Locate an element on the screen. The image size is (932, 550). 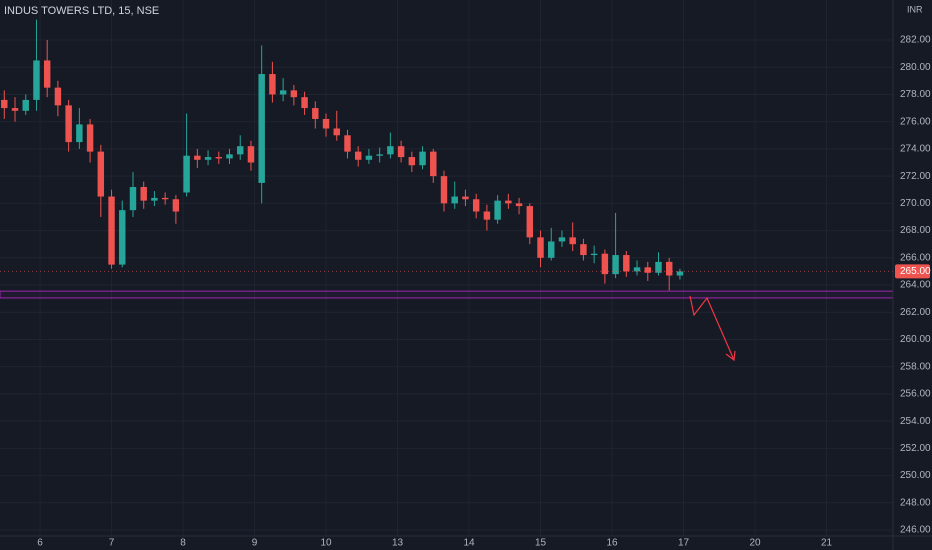
y-tick-label: 260.00 is located at coordinates (915, 339).